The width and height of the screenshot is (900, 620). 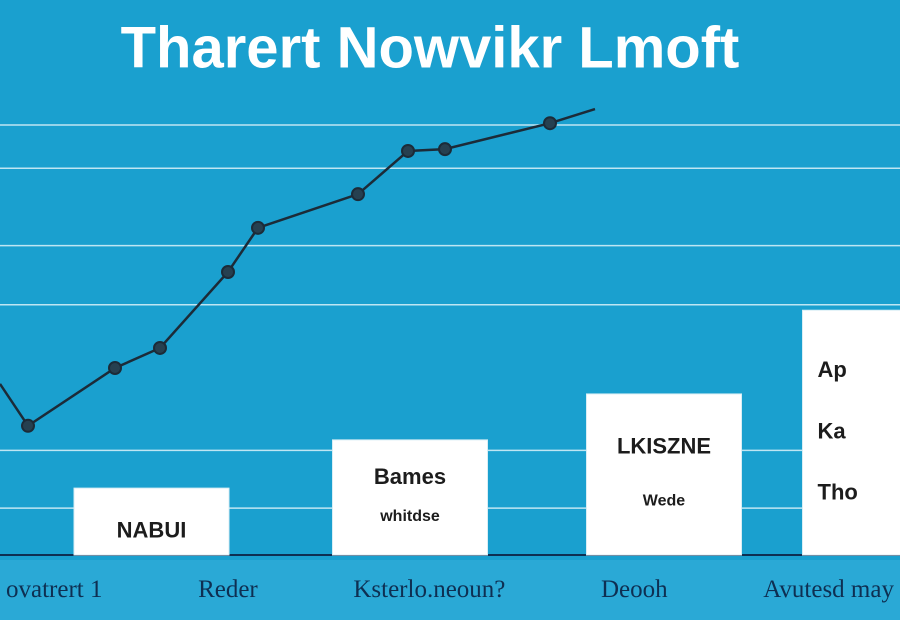 What do you see at coordinates (429, 589) in the screenshot?
I see `category-label: Ksterlo.neoun?` at bounding box center [429, 589].